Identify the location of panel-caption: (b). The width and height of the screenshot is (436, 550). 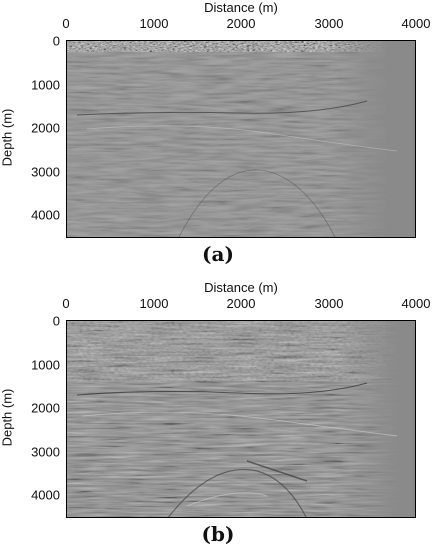
(218, 534).